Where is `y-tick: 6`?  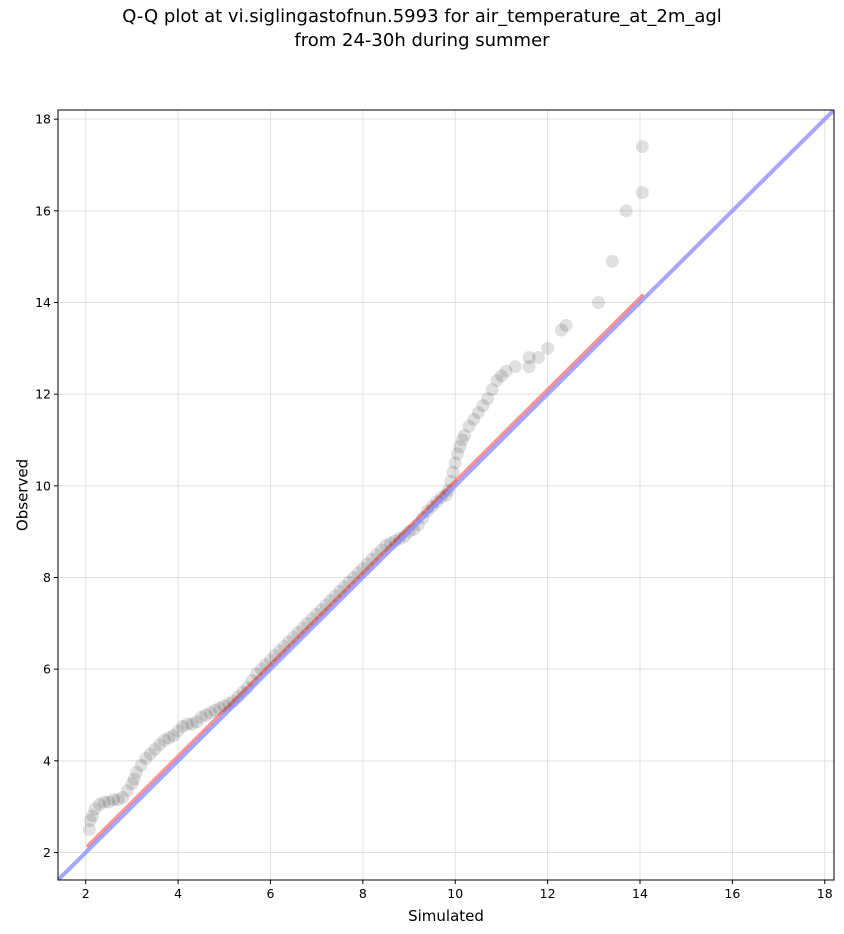
y-tick: 6 is located at coordinates (50, 669).